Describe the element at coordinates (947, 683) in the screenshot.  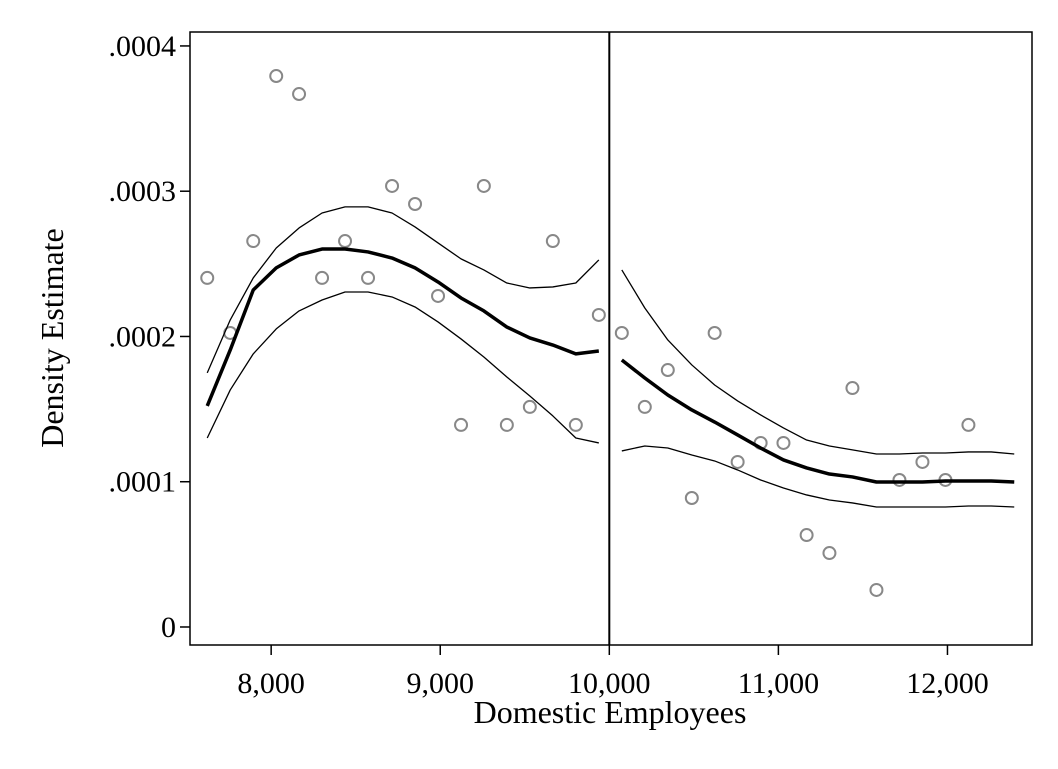
I see `x-tick-label: 12,000` at that location.